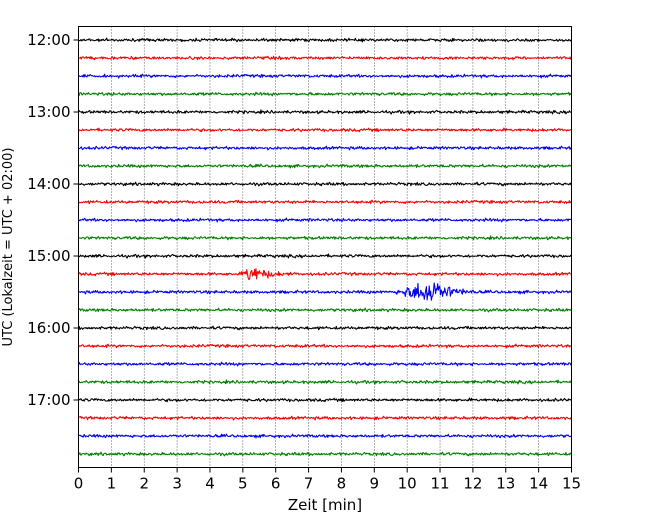 Image resolution: width=650 pixels, height=520 pixels. Describe the element at coordinates (571, 484) in the screenshot. I see `x-tick-label: 15` at that location.